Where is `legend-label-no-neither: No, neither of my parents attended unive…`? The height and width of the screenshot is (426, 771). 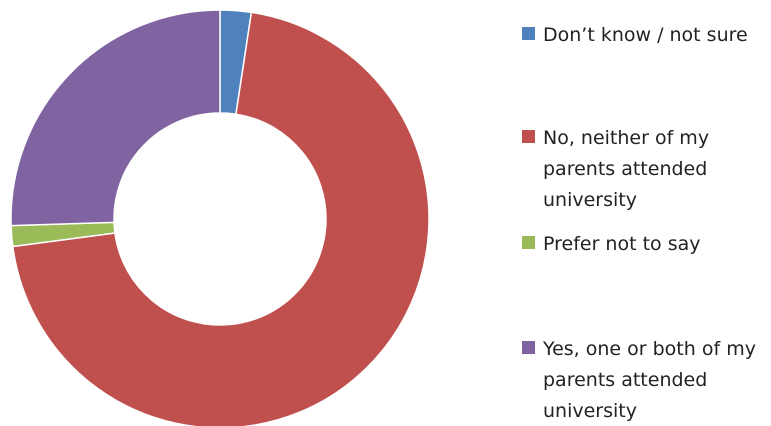
legend-label-no-neither: No, neither of my parents attended unive… is located at coordinates (626, 169).